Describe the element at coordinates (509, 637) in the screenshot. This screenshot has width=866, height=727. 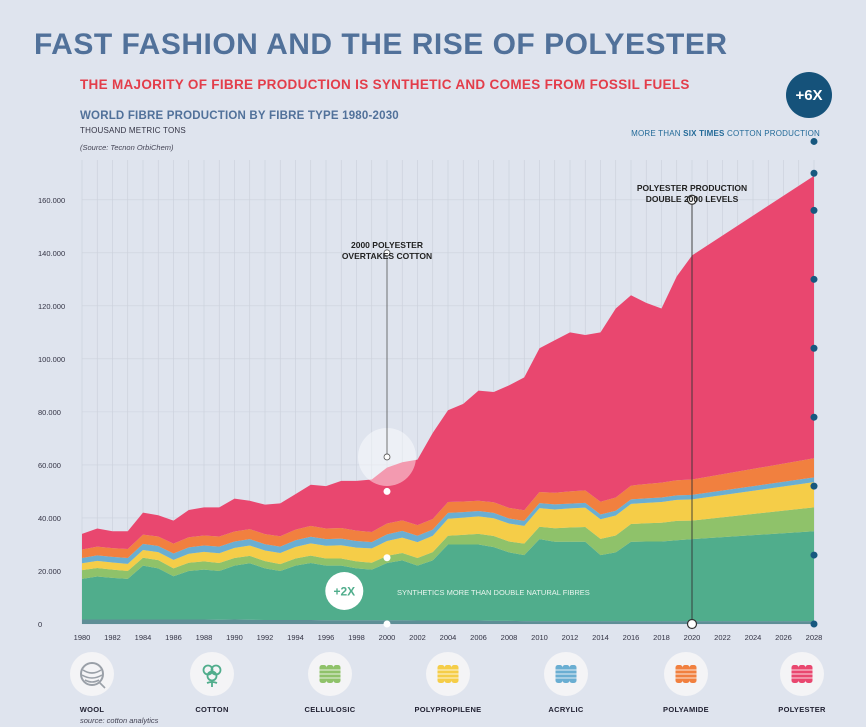
I see `x-tick-label: 2008` at that location.